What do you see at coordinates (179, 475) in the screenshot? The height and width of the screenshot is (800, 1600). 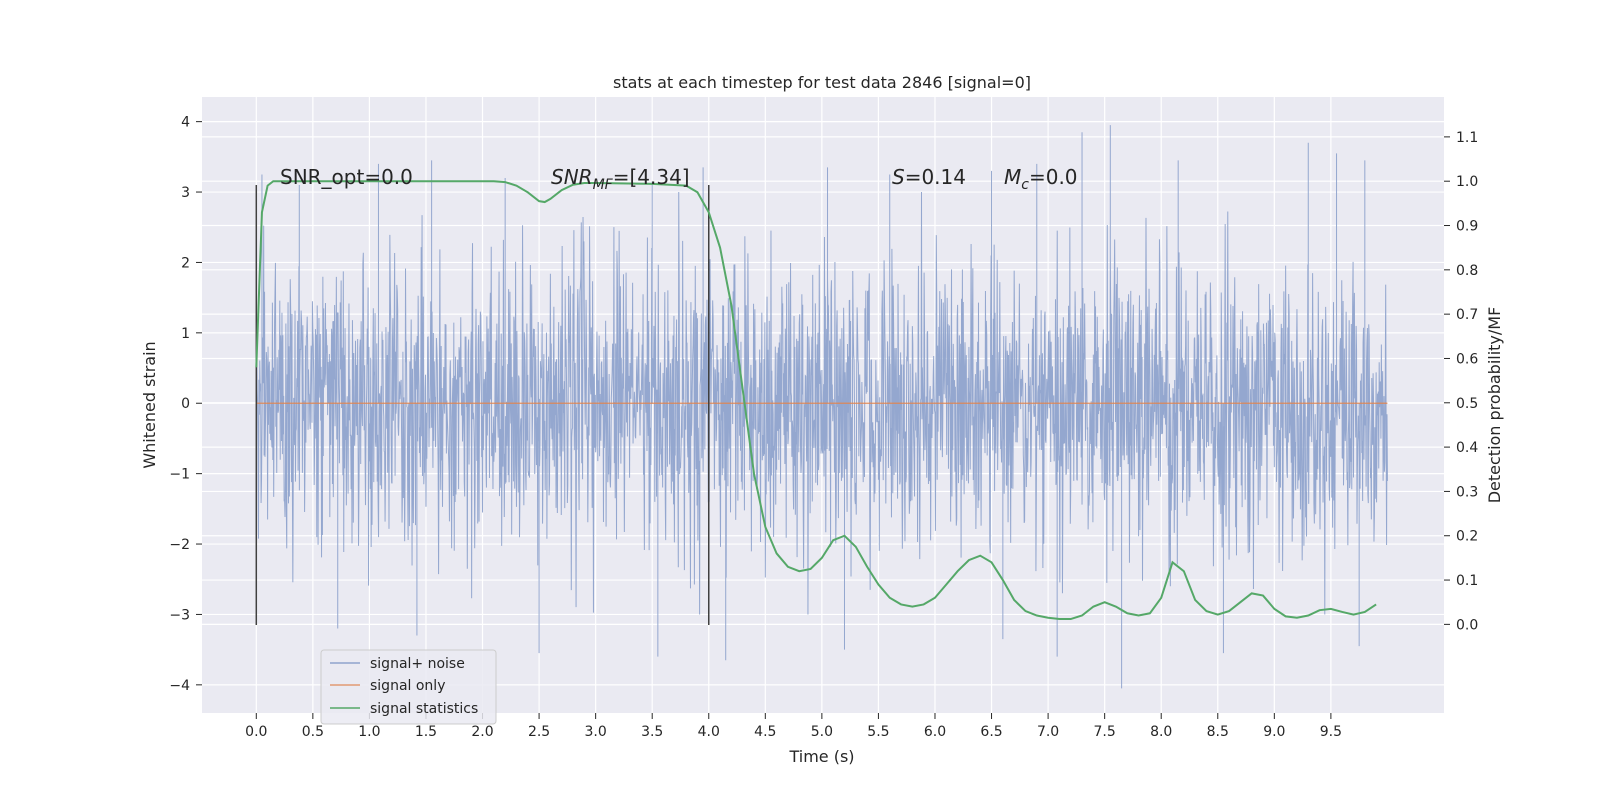 I see `y-tick-label-left: −1` at bounding box center [179, 475].